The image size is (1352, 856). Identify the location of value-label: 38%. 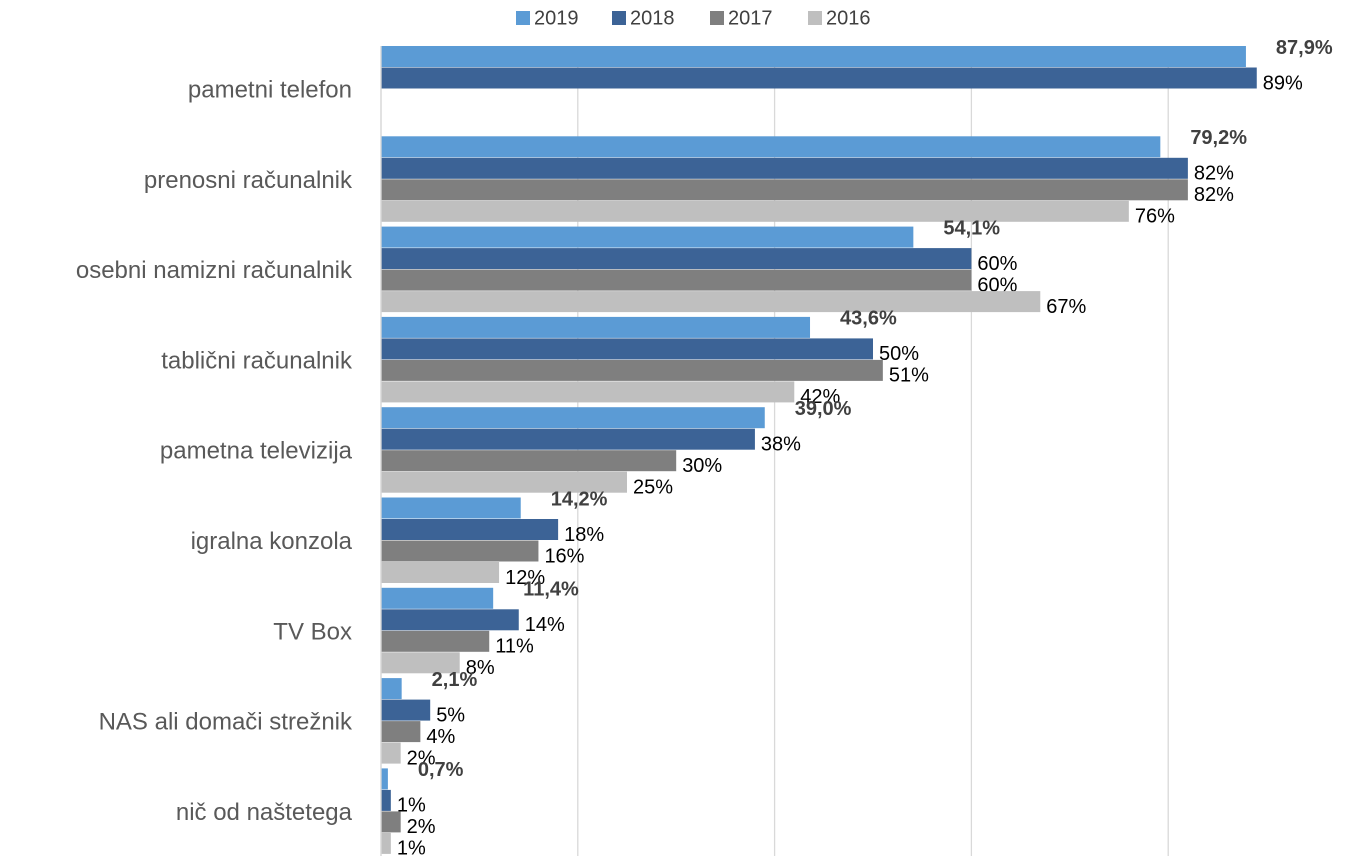
(781, 444).